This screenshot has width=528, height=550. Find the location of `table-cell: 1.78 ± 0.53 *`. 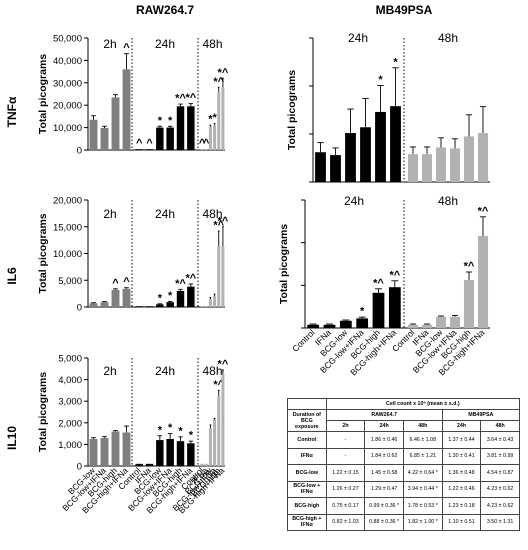

table-cell: 1.78 ± 0.53 * is located at coordinates (422, 506).